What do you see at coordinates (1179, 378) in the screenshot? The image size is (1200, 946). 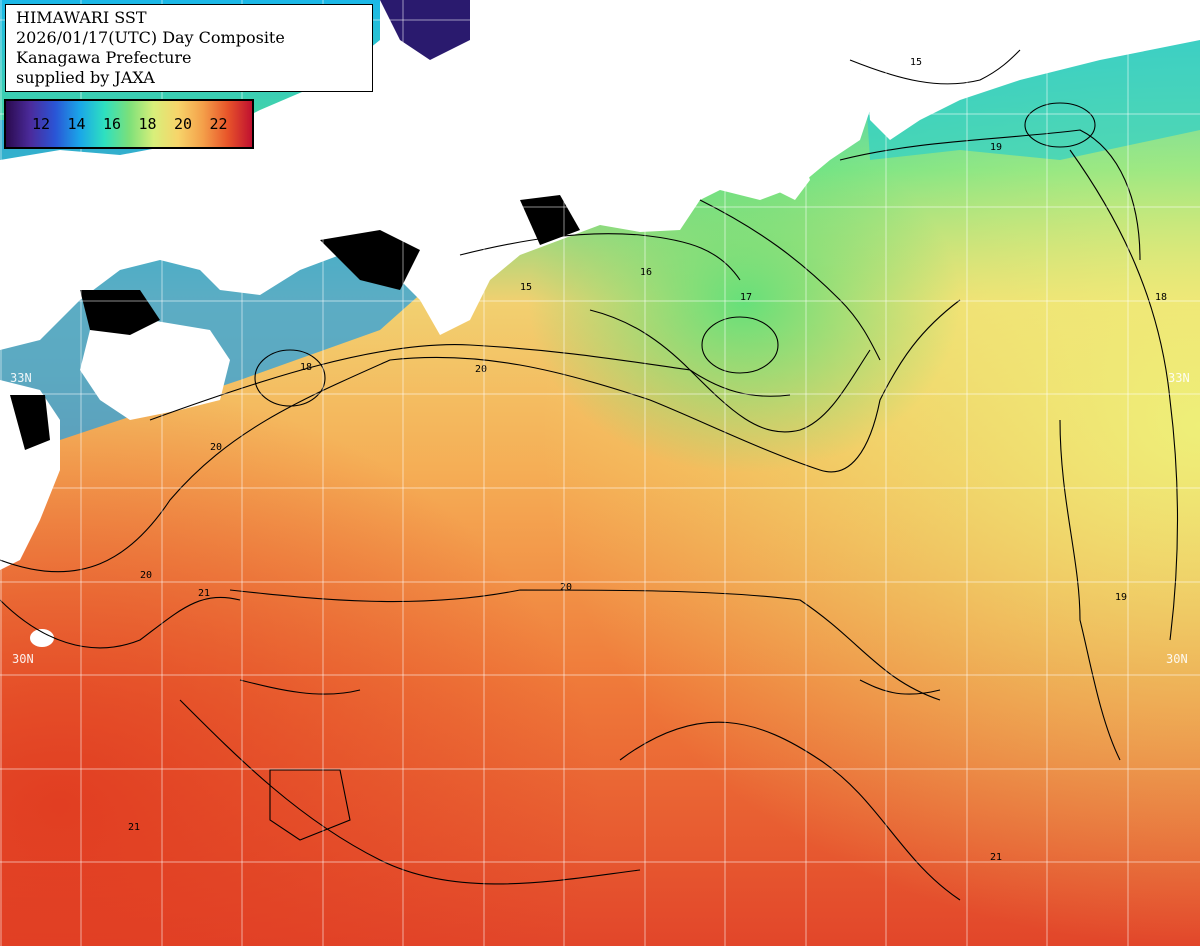 I see `lat-label-33n: 33N` at bounding box center [1179, 378].